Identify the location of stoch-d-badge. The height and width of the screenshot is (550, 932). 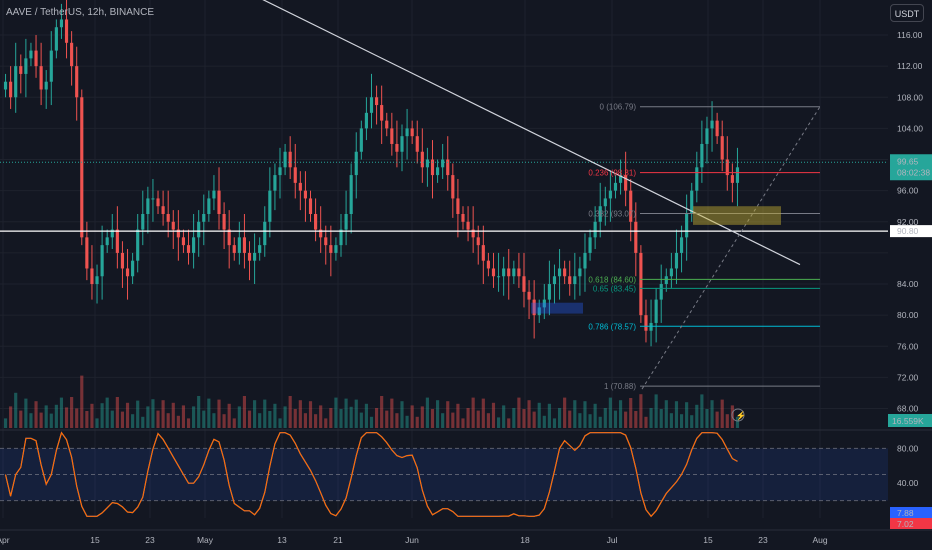
(911, 523).